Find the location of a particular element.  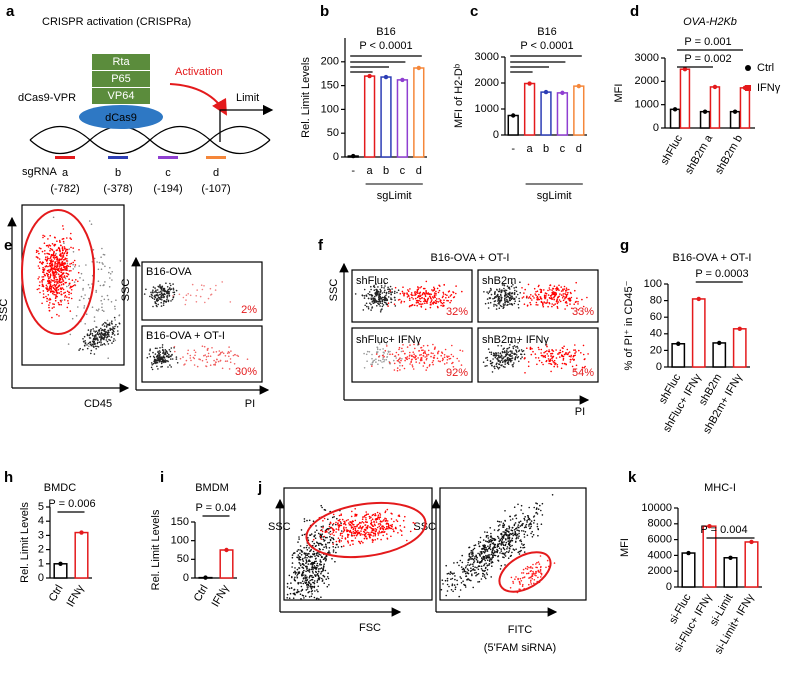

y-tick-label: 100 is located at coordinates (330, 109).